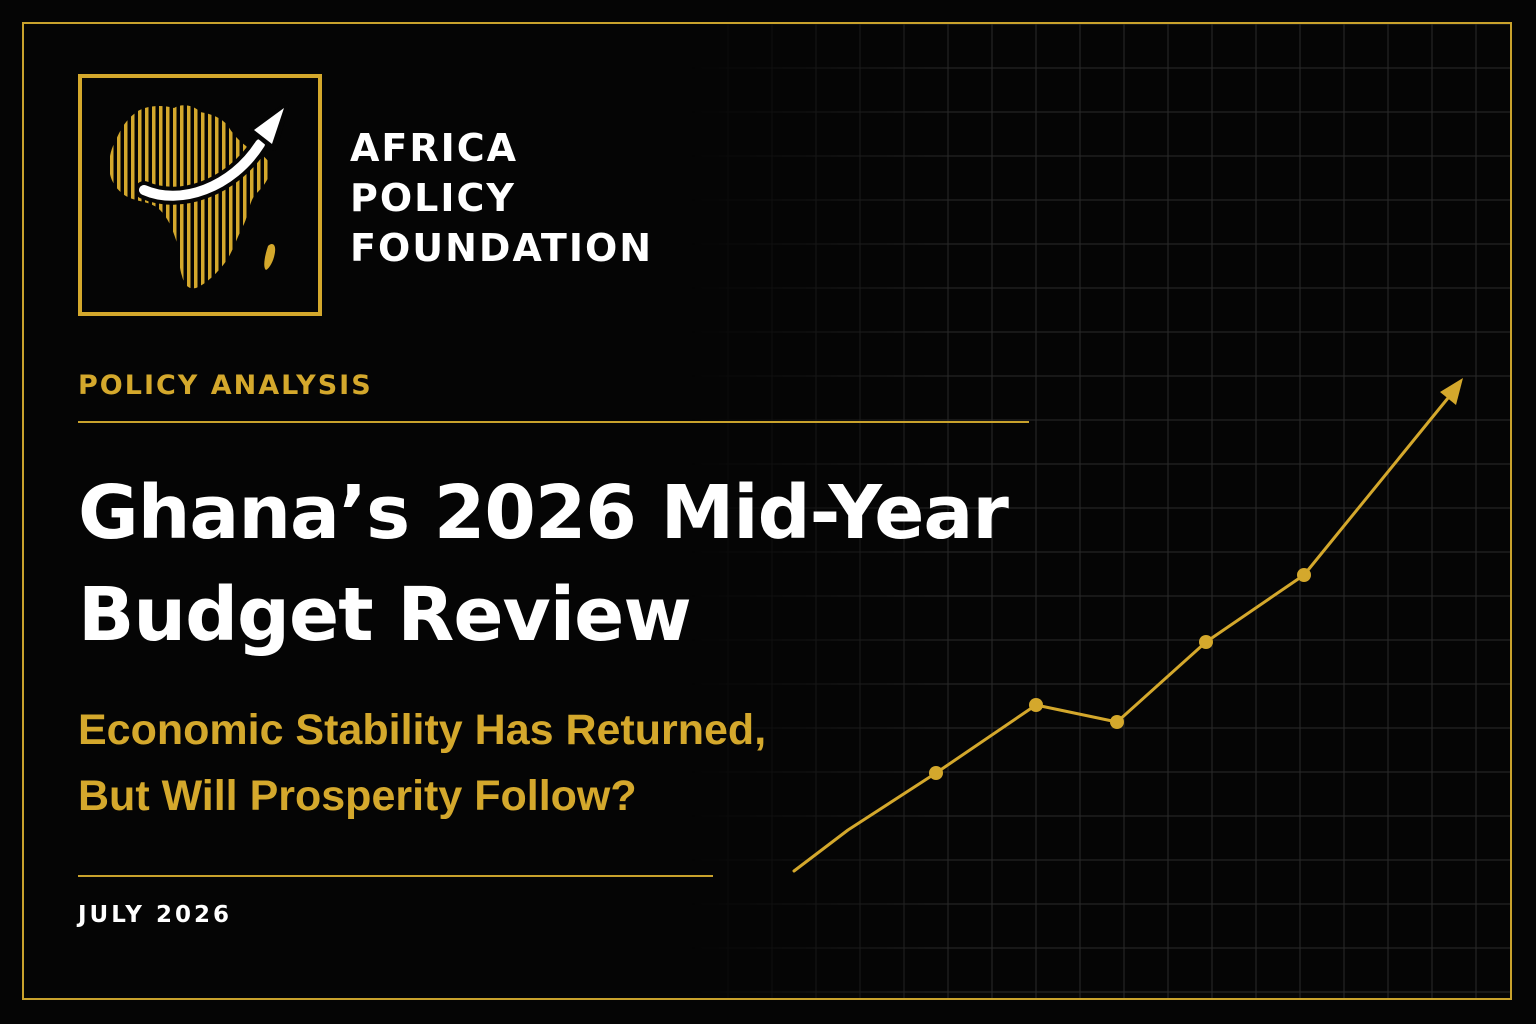 Image resolution: width=1536 pixels, height=1024 pixels. Describe the element at coordinates (434, 148) in the screenshot. I see `organization-name-line-1: AFRICA` at that location.